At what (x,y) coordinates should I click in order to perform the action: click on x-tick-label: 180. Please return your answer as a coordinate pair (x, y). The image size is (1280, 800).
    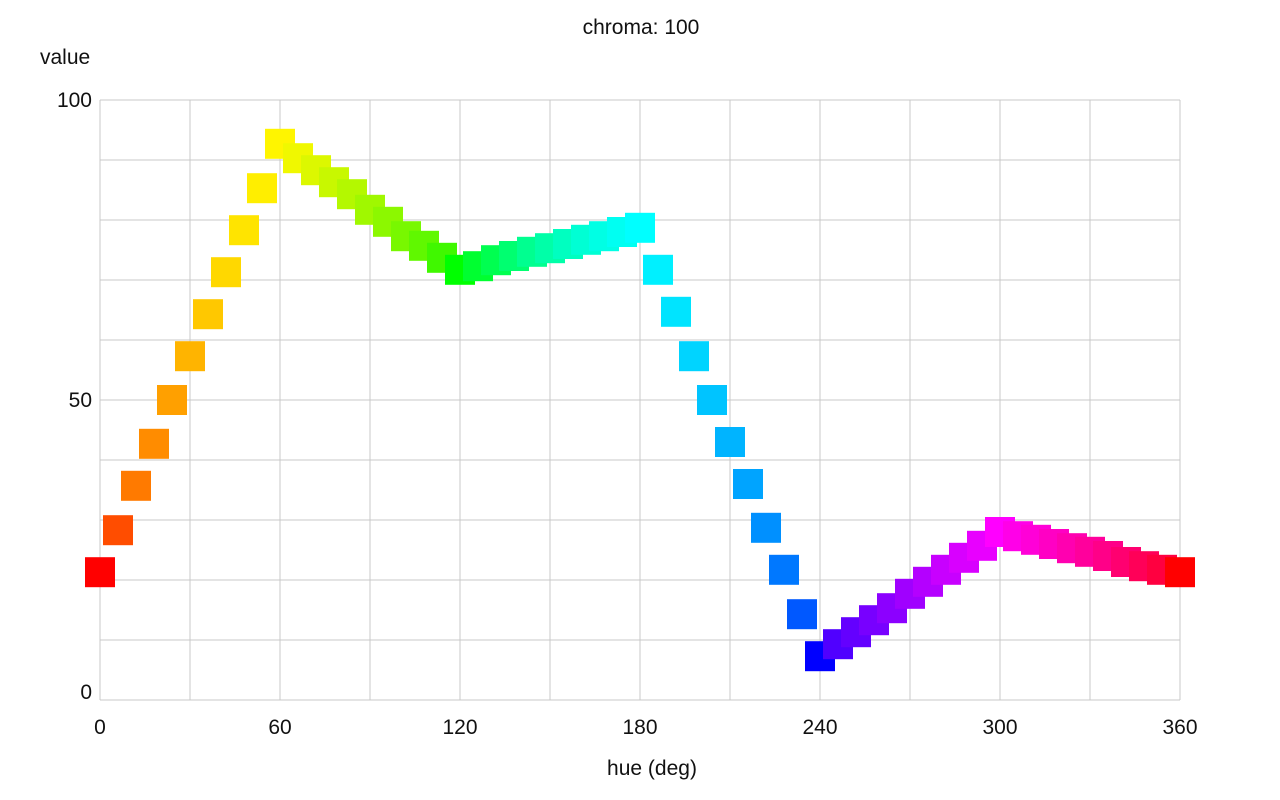
    Looking at the image, I should click on (639, 727).